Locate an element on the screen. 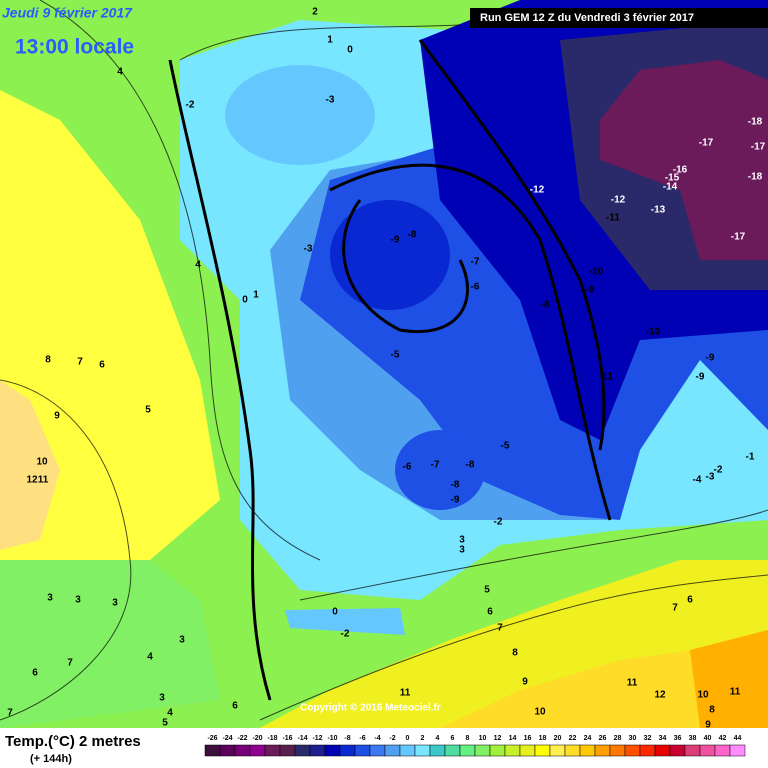  colorbar-tick-label: -18 is located at coordinates (272, 738).